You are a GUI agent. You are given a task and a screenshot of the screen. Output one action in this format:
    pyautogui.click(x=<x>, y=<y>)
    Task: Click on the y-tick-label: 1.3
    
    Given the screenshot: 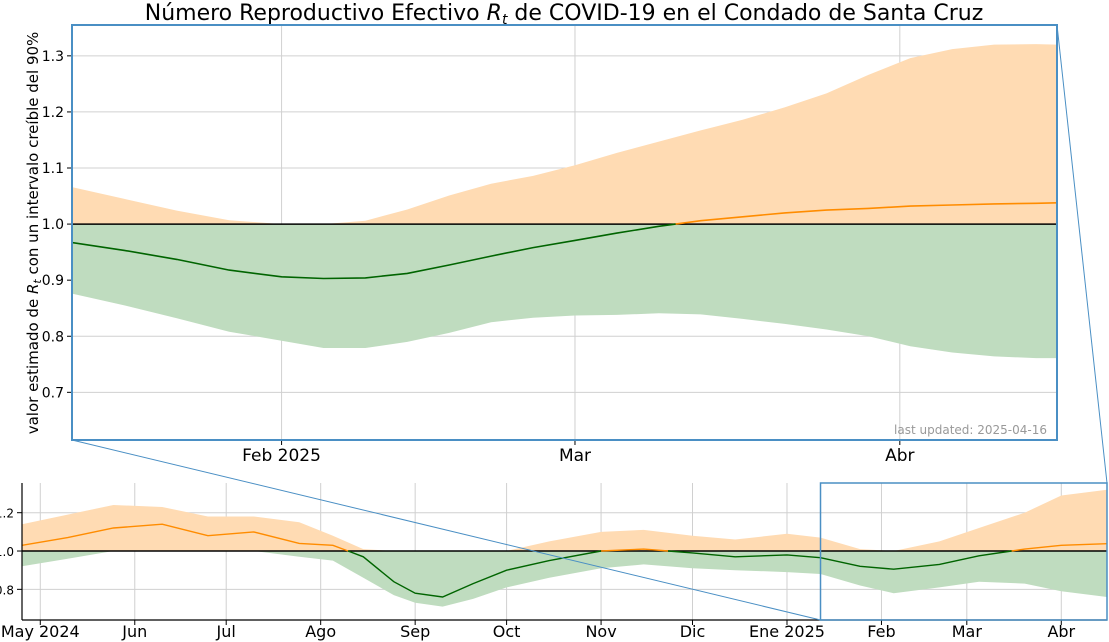 What is the action you would take?
    pyautogui.click(x=53, y=57)
    